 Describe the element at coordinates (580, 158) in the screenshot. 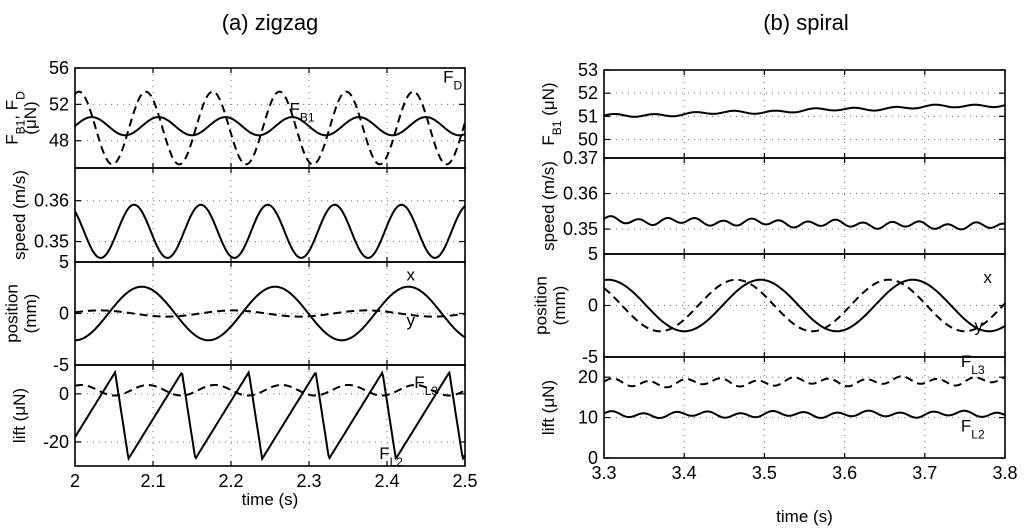

I see `y-tick-label: 0.37` at that location.